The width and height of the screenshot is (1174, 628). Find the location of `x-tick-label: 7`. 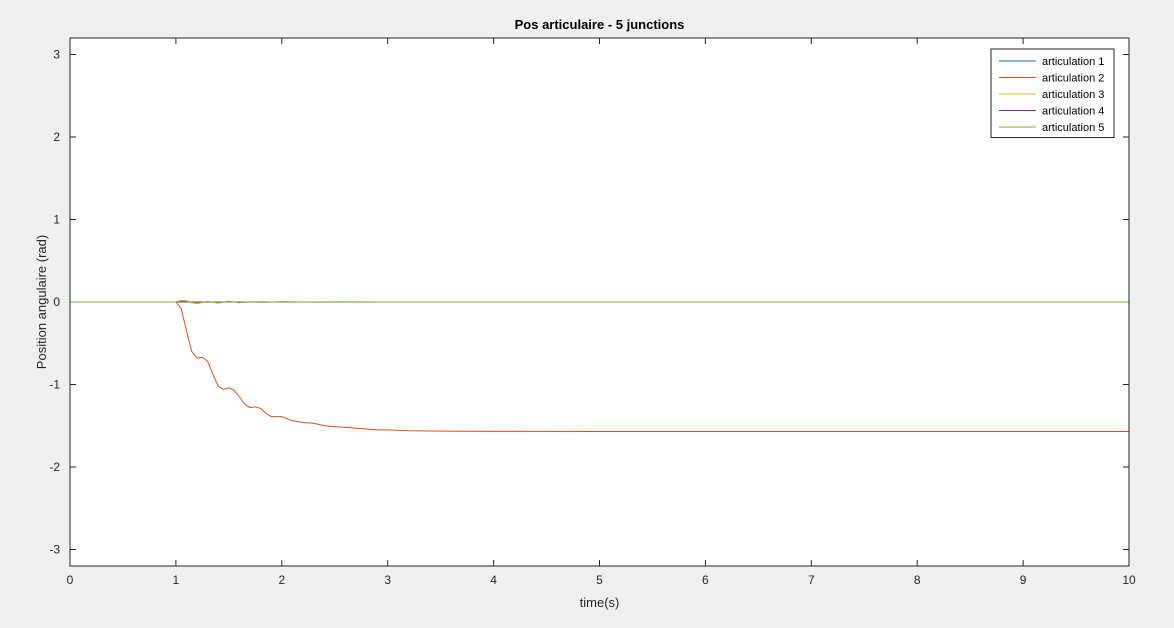

x-tick-label: 7 is located at coordinates (811, 580).